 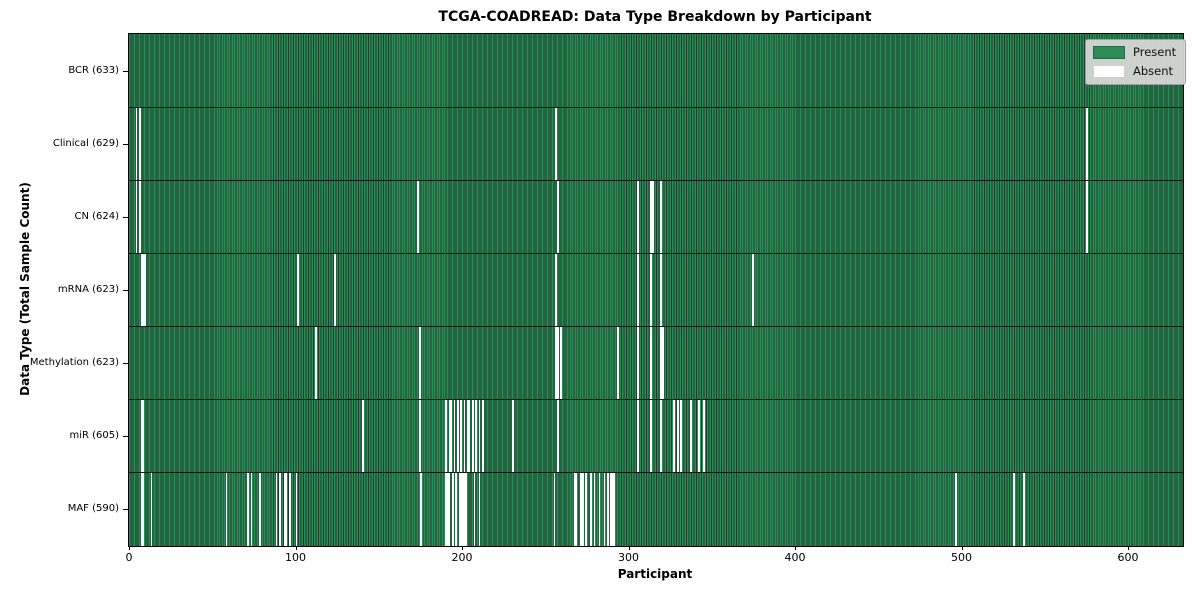 I want to click on x-tick-label: 400, so click(x=795, y=557).